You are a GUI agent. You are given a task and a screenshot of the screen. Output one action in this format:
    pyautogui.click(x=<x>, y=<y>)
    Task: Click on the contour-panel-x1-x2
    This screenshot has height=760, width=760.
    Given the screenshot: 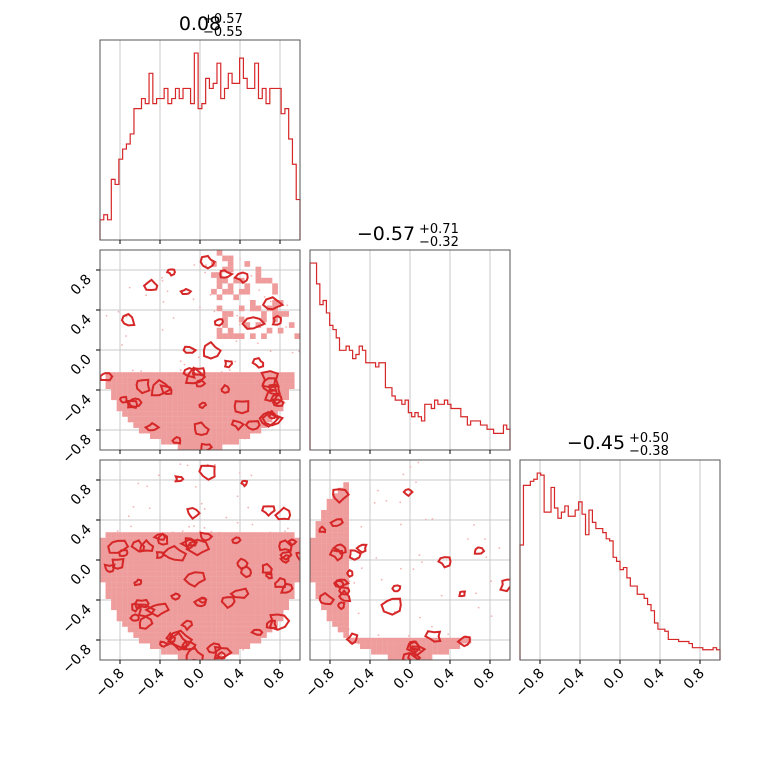 What is the action you would take?
    pyautogui.click(x=200, y=350)
    